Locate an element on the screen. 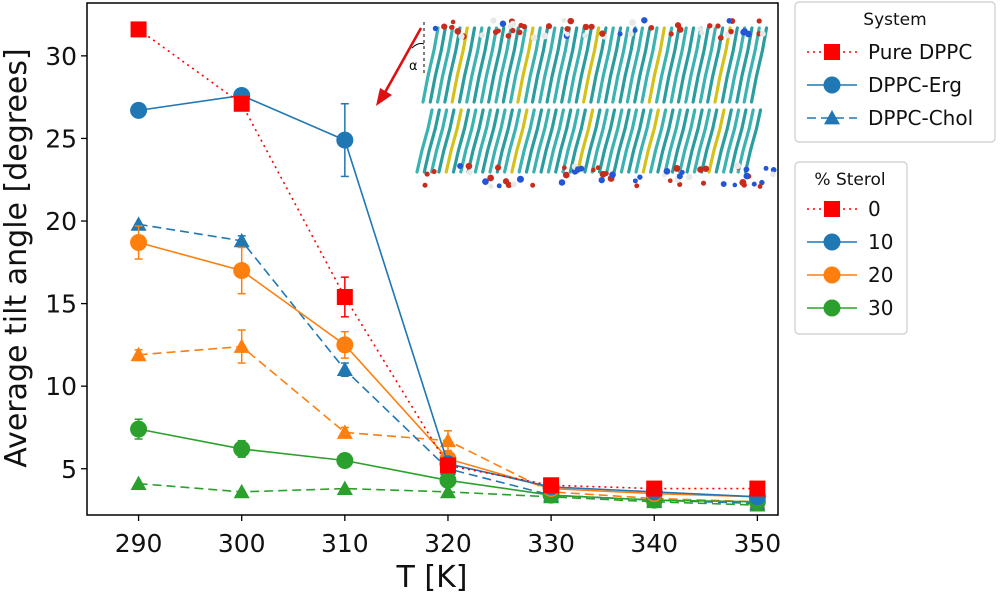 Image resolution: width=1000 pixels, height=597 pixels. legend-label: 10 is located at coordinates (880, 242).